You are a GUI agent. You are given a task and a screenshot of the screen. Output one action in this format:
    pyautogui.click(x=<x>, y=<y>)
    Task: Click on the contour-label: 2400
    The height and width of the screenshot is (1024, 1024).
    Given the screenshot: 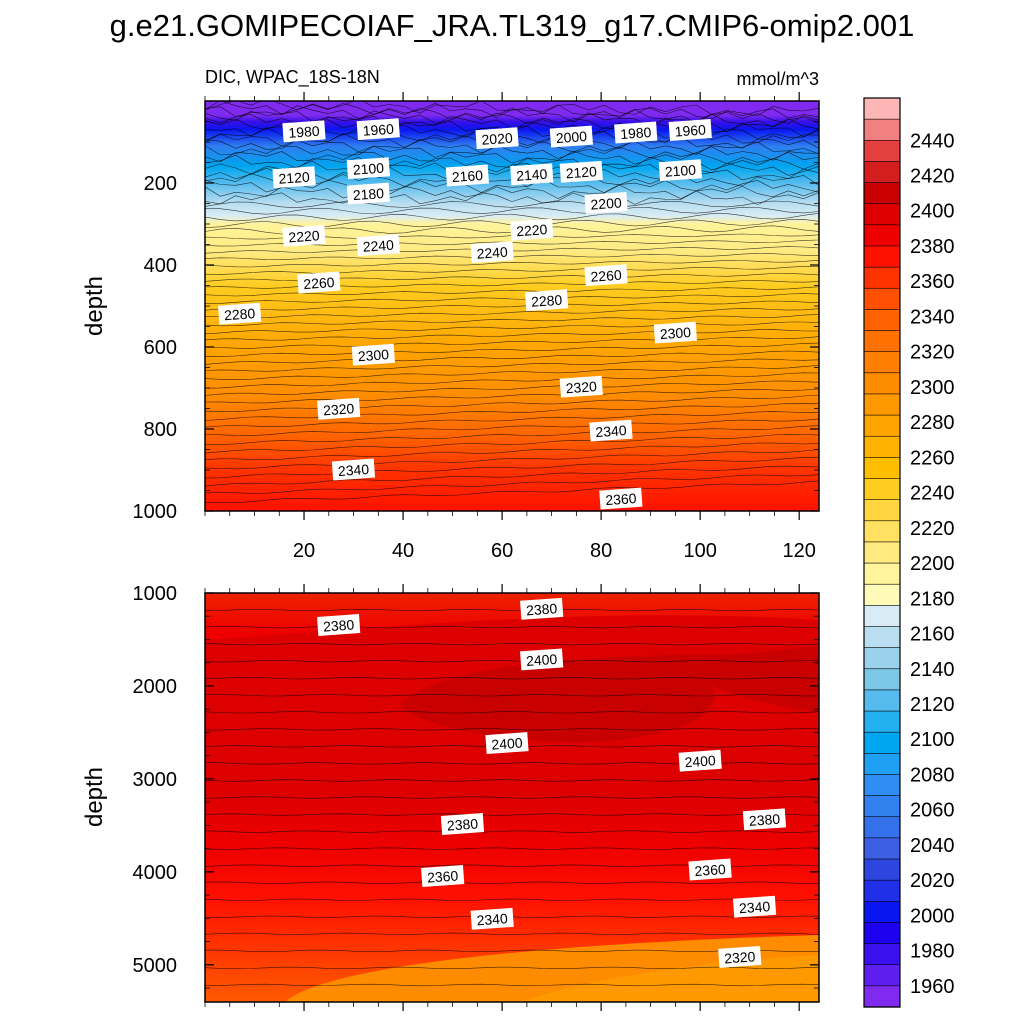 What is the action you would take?
    pyautogui.click(x=700, y=760)
    